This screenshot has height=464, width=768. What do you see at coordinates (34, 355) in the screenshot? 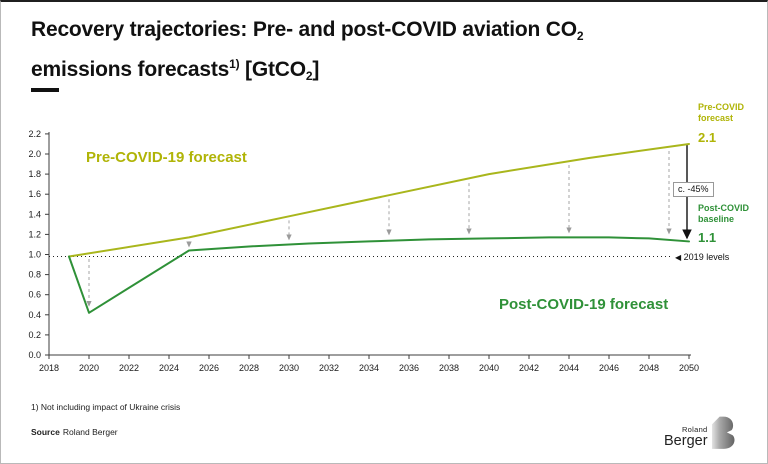
I see `svg-text: 0.0` at bounding box center [34, 355].